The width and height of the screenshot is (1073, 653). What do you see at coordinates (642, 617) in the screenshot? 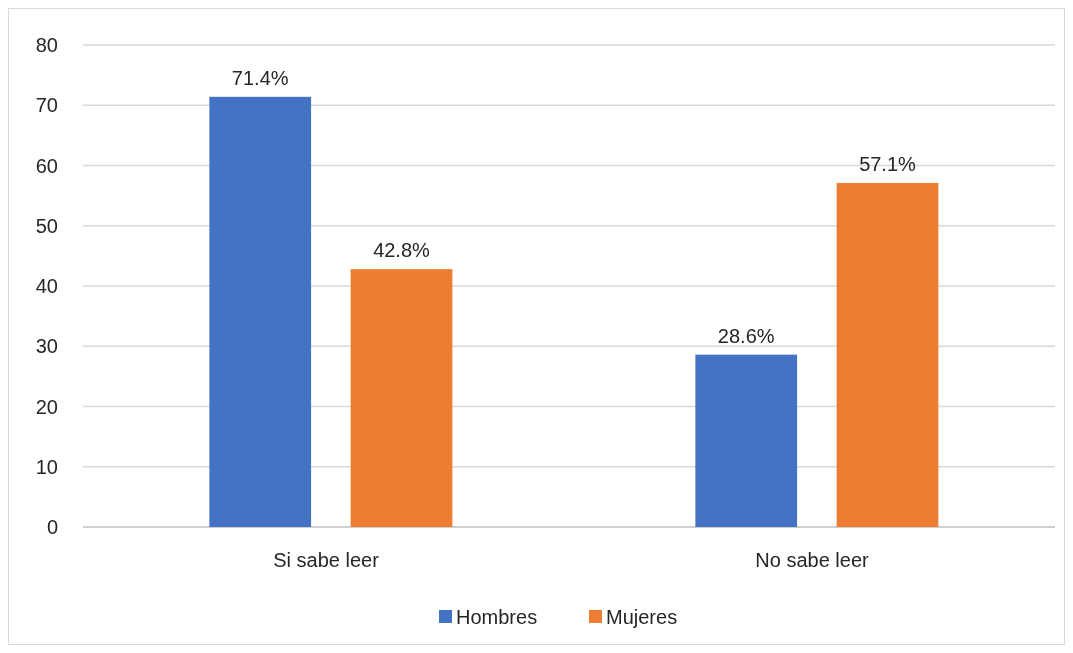
I see `legend-label: Mujeres` at bounding box center [642, 617].